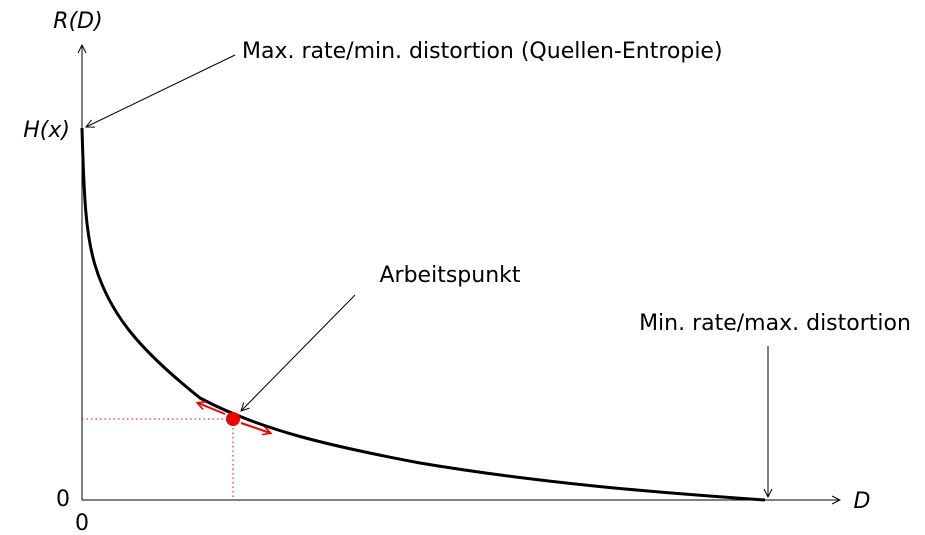 Image resolution: width=925 pixels, height=535 pixels. I want to click on annotation: Min. rate/max. distortion, so click(775, 323).